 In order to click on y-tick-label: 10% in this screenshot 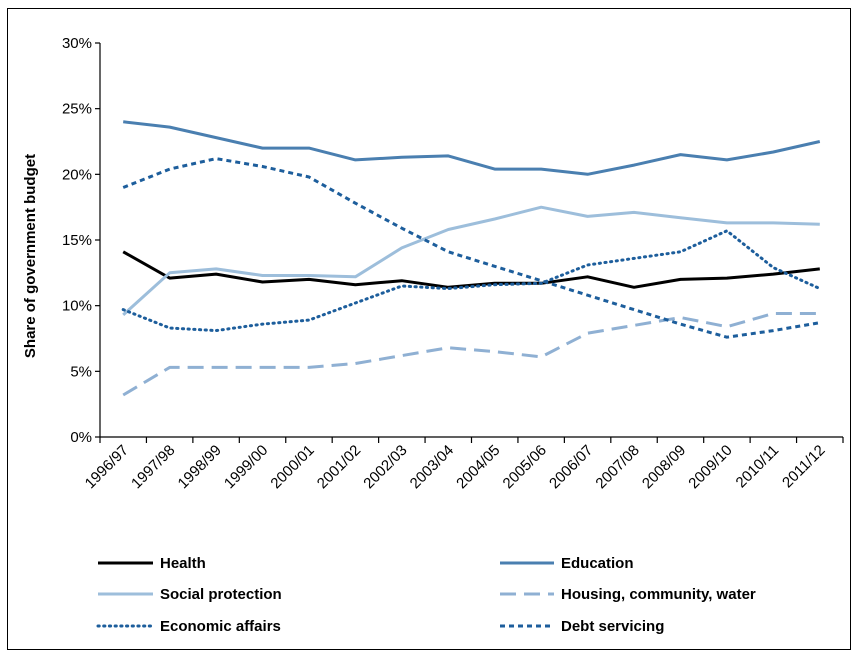, I will do `click(77, 306)`.